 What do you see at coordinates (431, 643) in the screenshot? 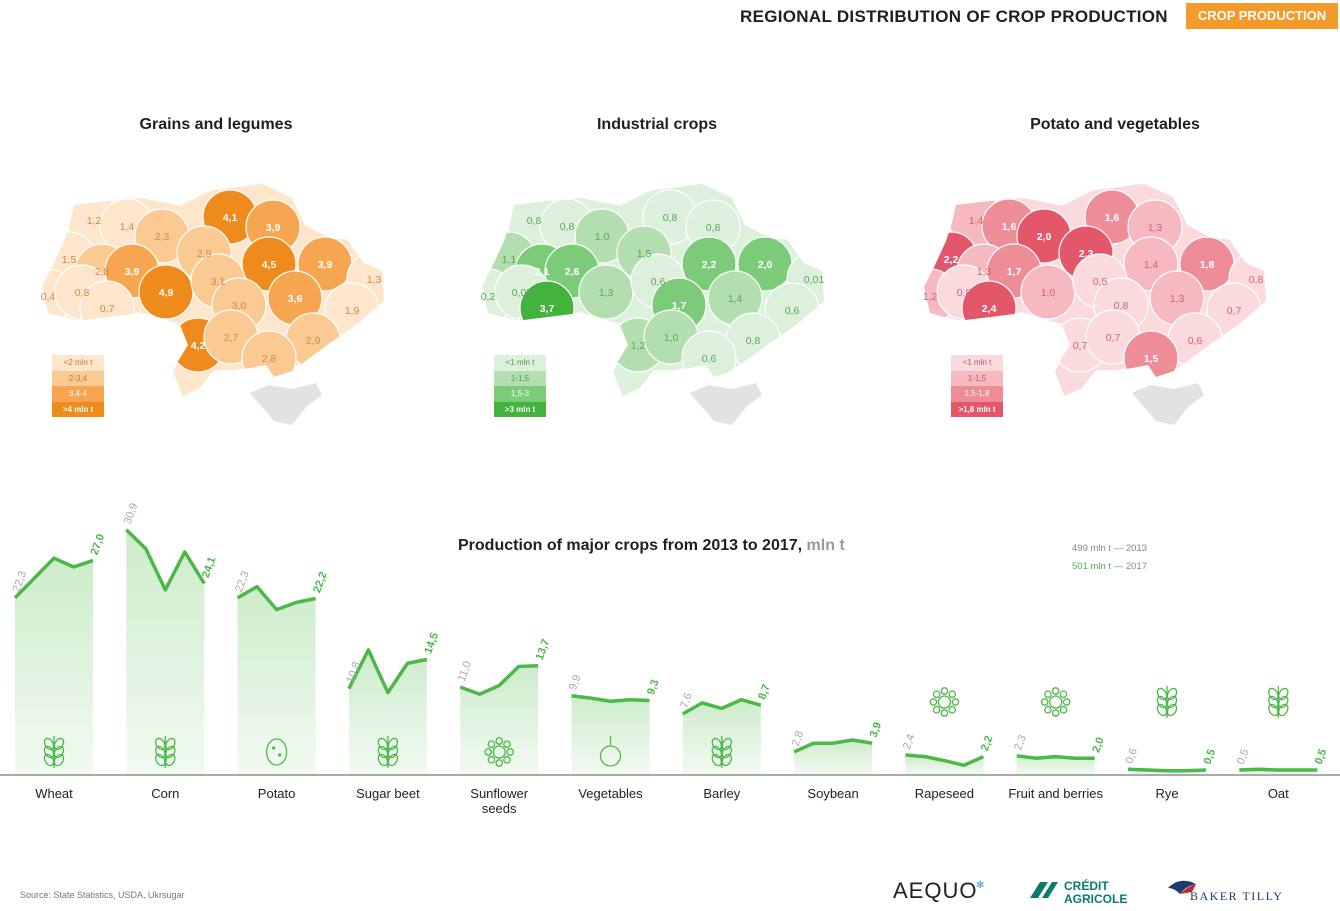
I see `label-2017: 14,5` at bounding box center [431, 643].